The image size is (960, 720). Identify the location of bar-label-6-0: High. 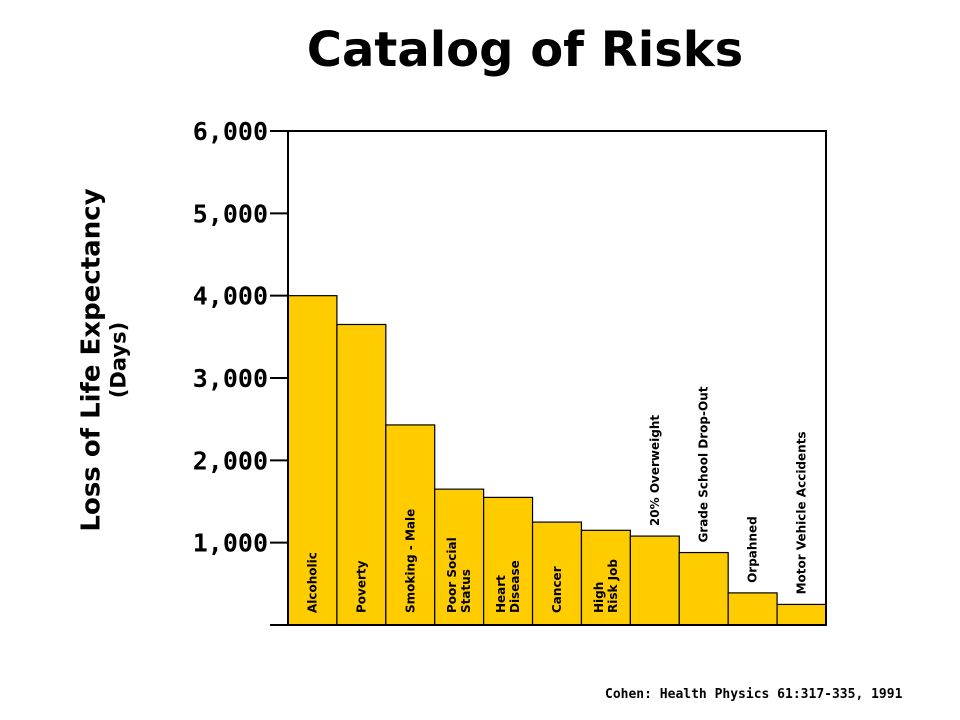
(599, 597).